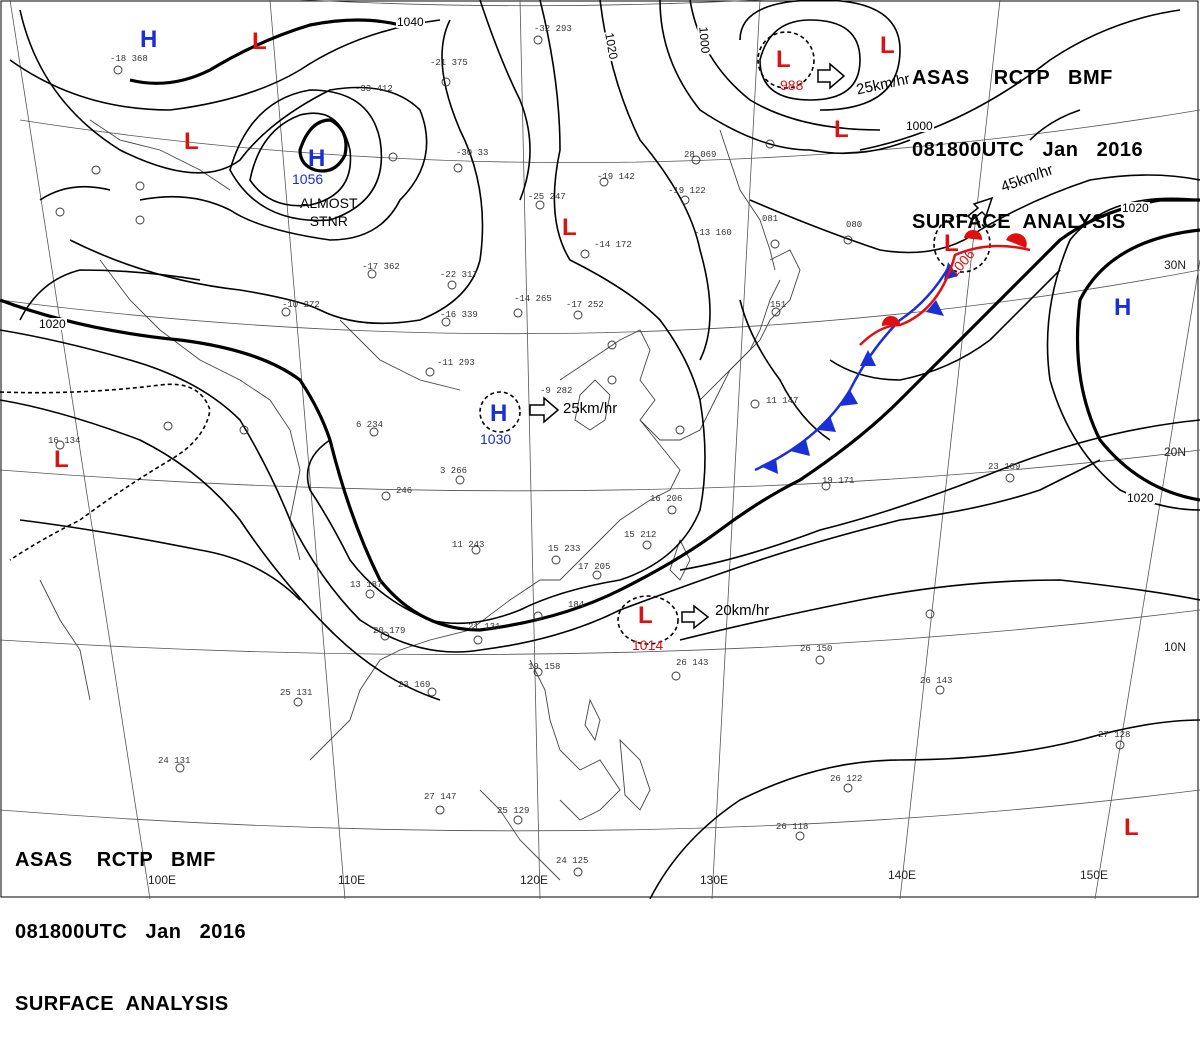 This screenshot has height=1040, width=1200. I want to click on station-plot: -17 252, so click(585, 305).